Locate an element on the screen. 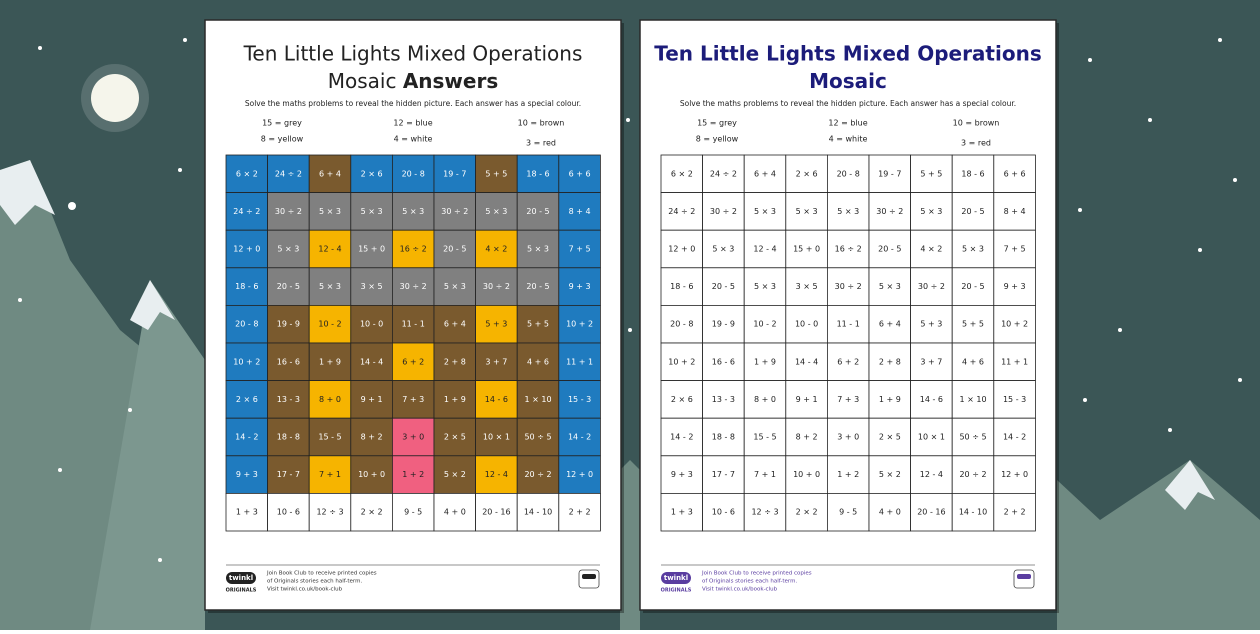 The height and width of the screenshot is (634, 1260). cell-label: 2 + 2 is located at coordinates (580, 512).